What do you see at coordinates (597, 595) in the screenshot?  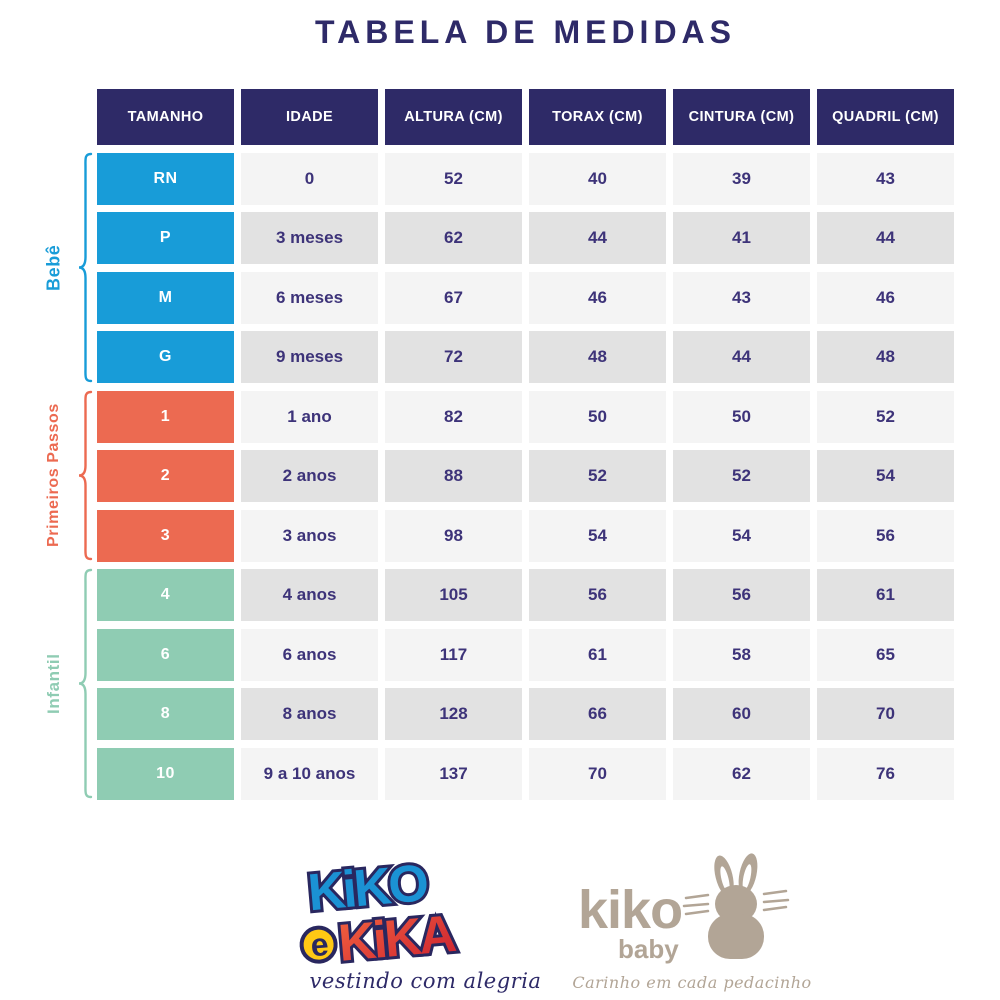 I see `torax-cell: 56` at bounding box center [597, 595].